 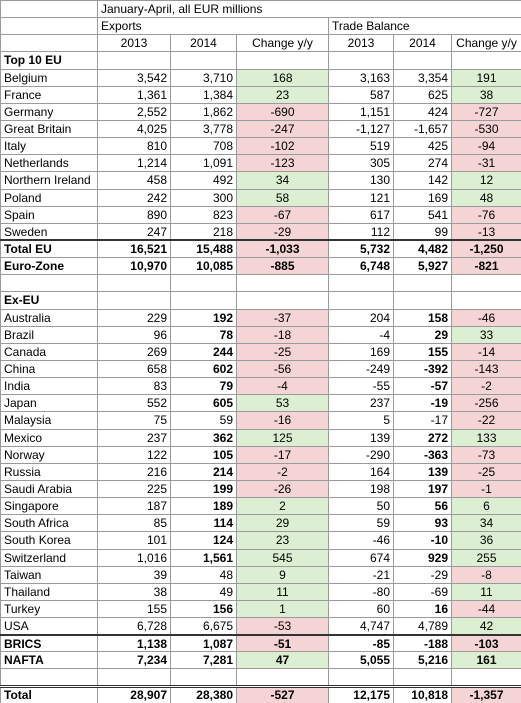 What do you see at coordinates (134, 94) in the screenshot?
I see `value-cell: 1,361` at bounding box center [134, 94].